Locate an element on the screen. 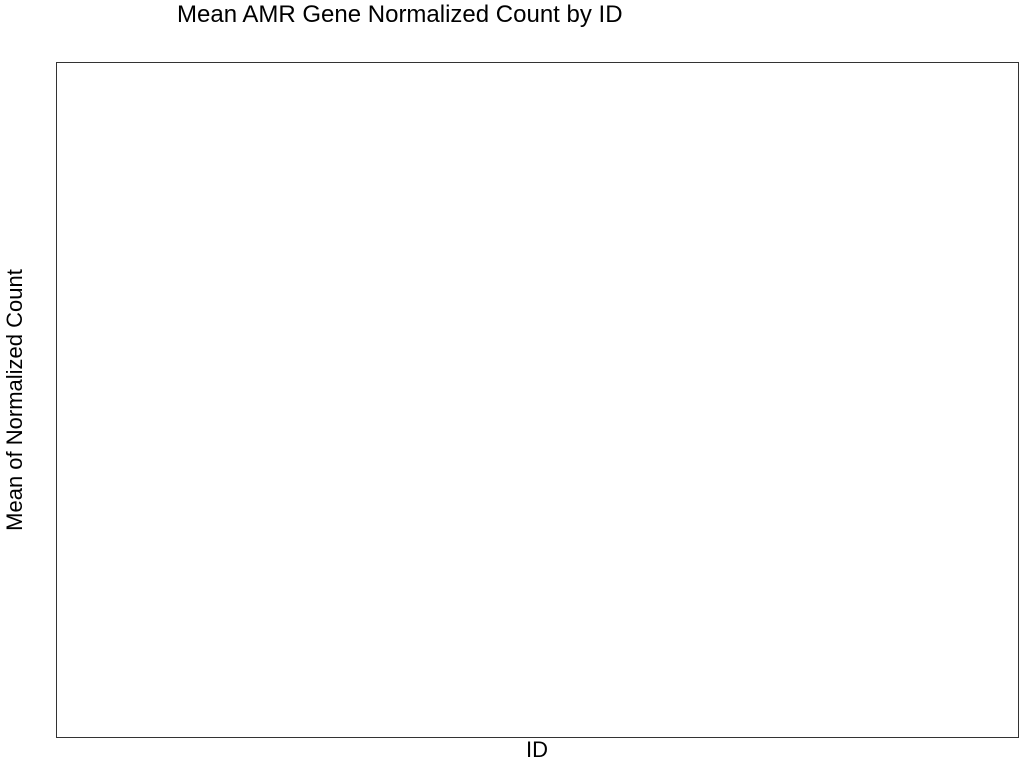 The height and width of the screenshot is (768, 1024). y-axis-label: Mean of Normalized Count is located at coordinates (14, 400).